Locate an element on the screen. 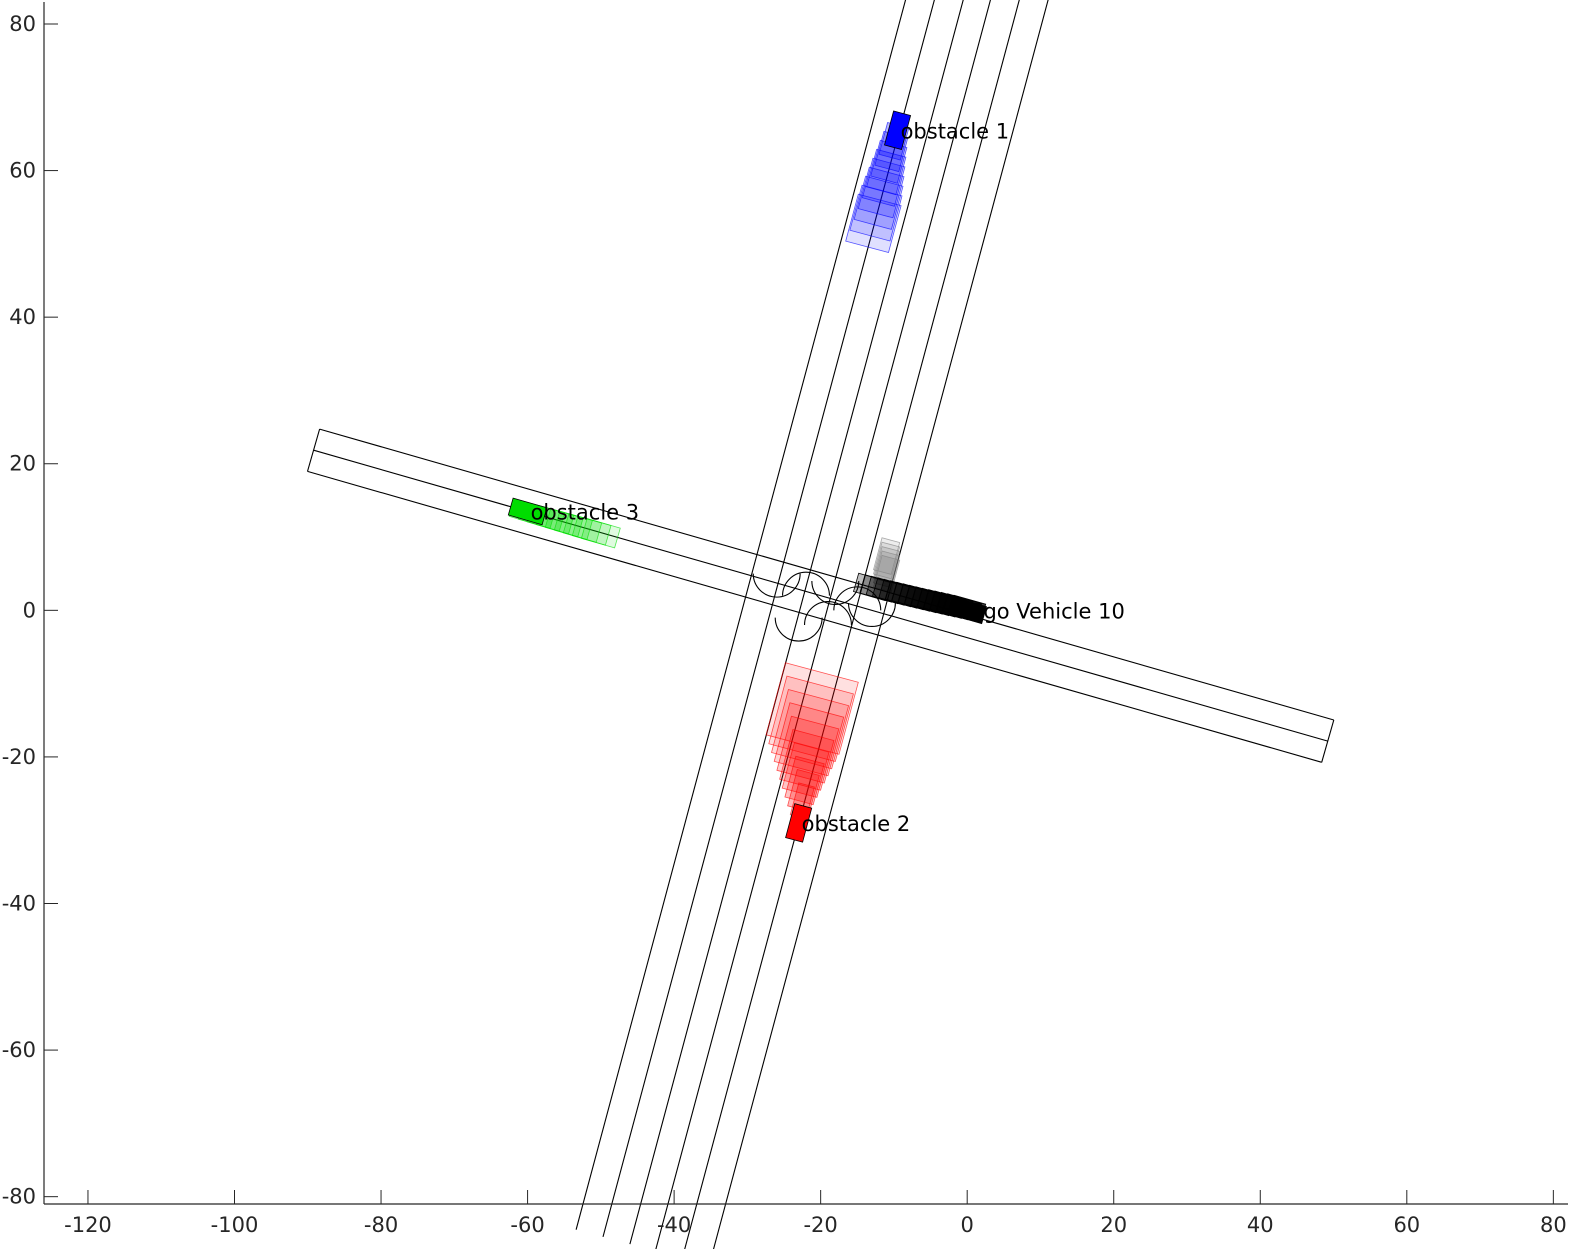  x-tick-label: -60 is located at coordinates (527, 1225).